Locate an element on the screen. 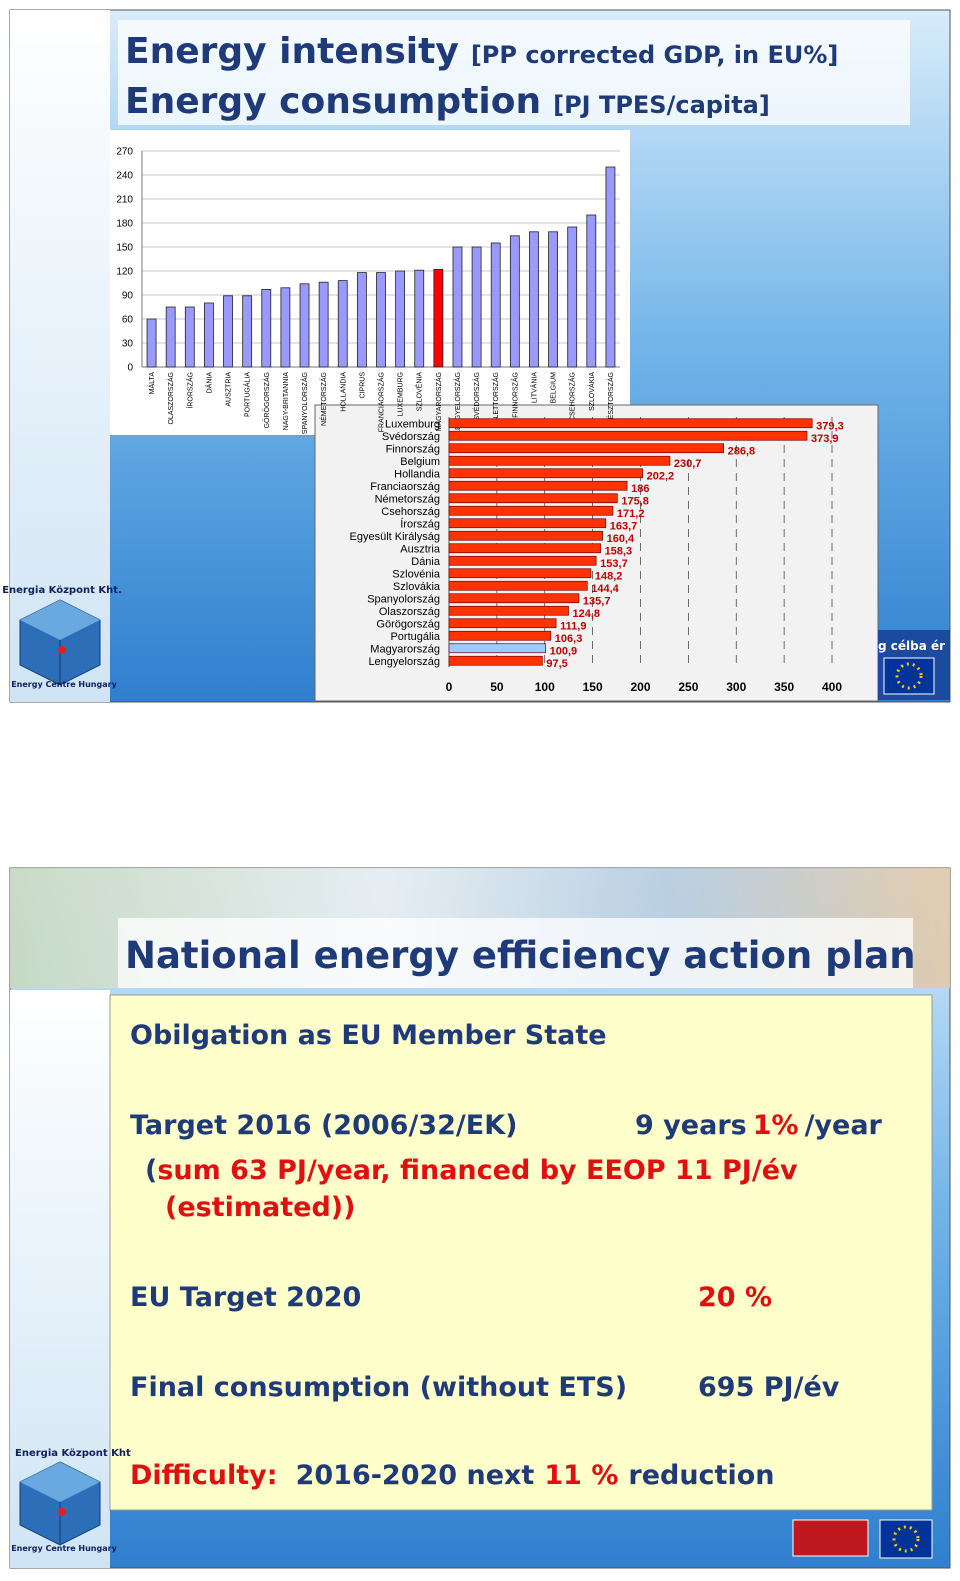 The image size is (960, 1581). text-line: Obilgation as EU Member State is located at coordinates (368, 1035).